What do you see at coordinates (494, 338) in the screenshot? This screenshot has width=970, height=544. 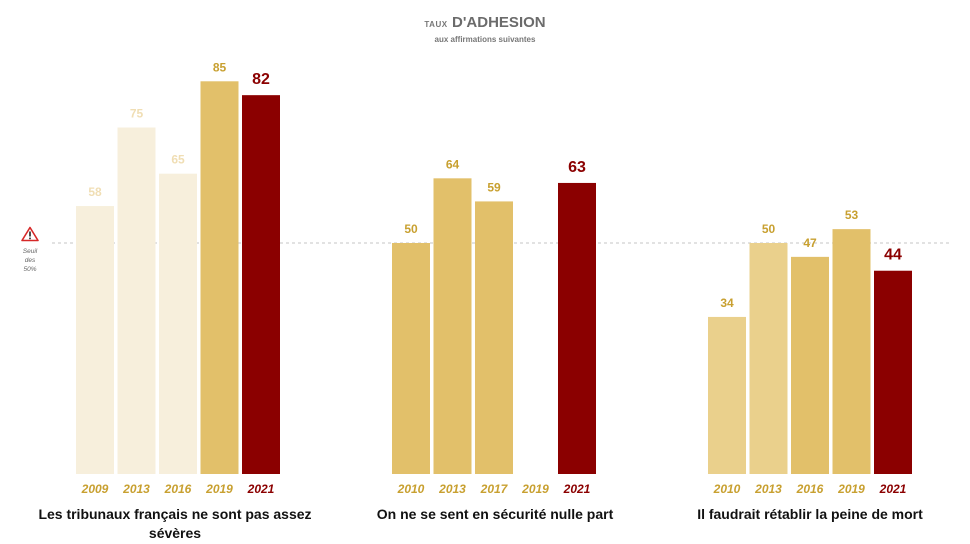 I see `bar-2-2017` at bounding box center [494, 338].